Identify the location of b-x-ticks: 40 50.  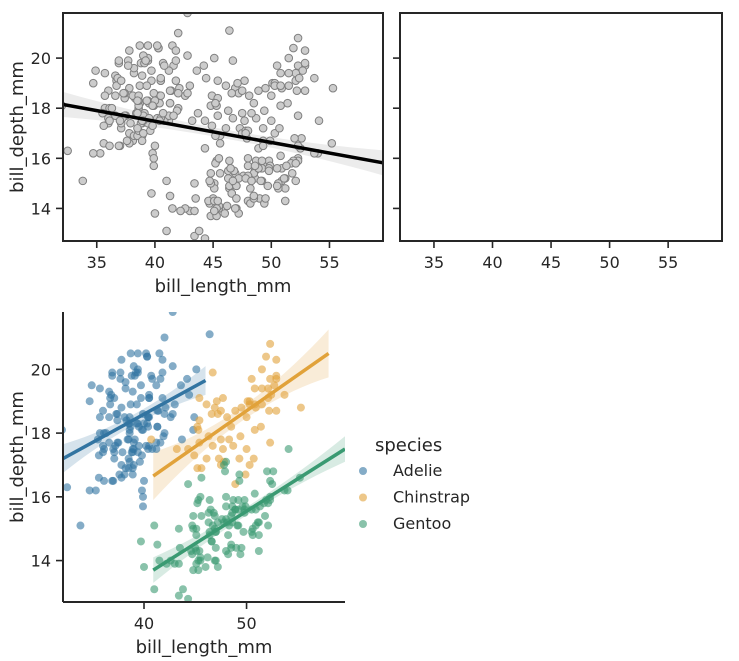
(195, 617).